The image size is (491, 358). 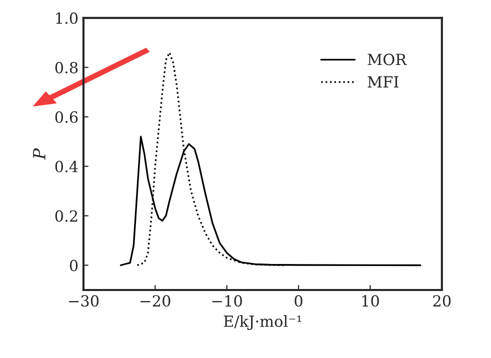 I want to click on x-tick-label: −20, so click(x=155, y=301).